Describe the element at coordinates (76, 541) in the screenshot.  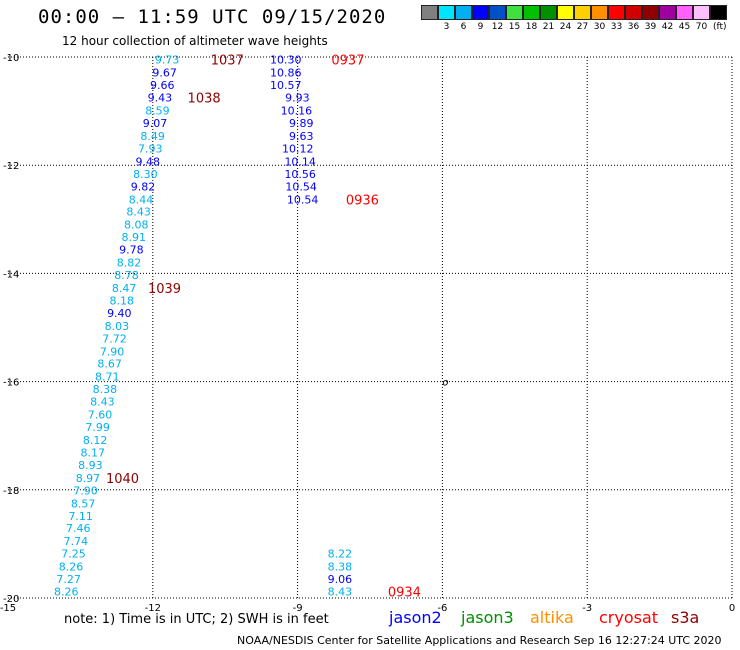
I see `wave-height-value: 7.74` at that location.